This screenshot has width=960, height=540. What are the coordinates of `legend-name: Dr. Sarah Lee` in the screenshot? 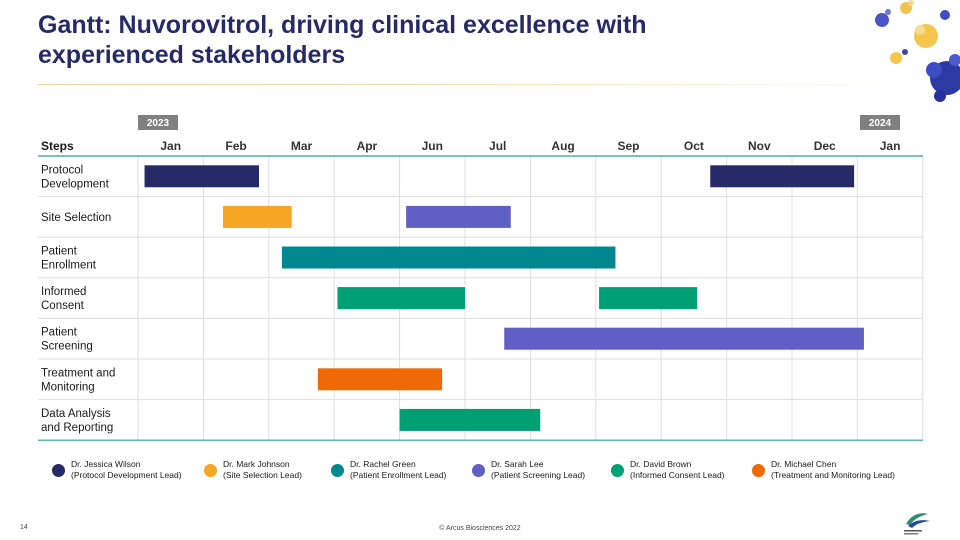 It's located at (517, 464).